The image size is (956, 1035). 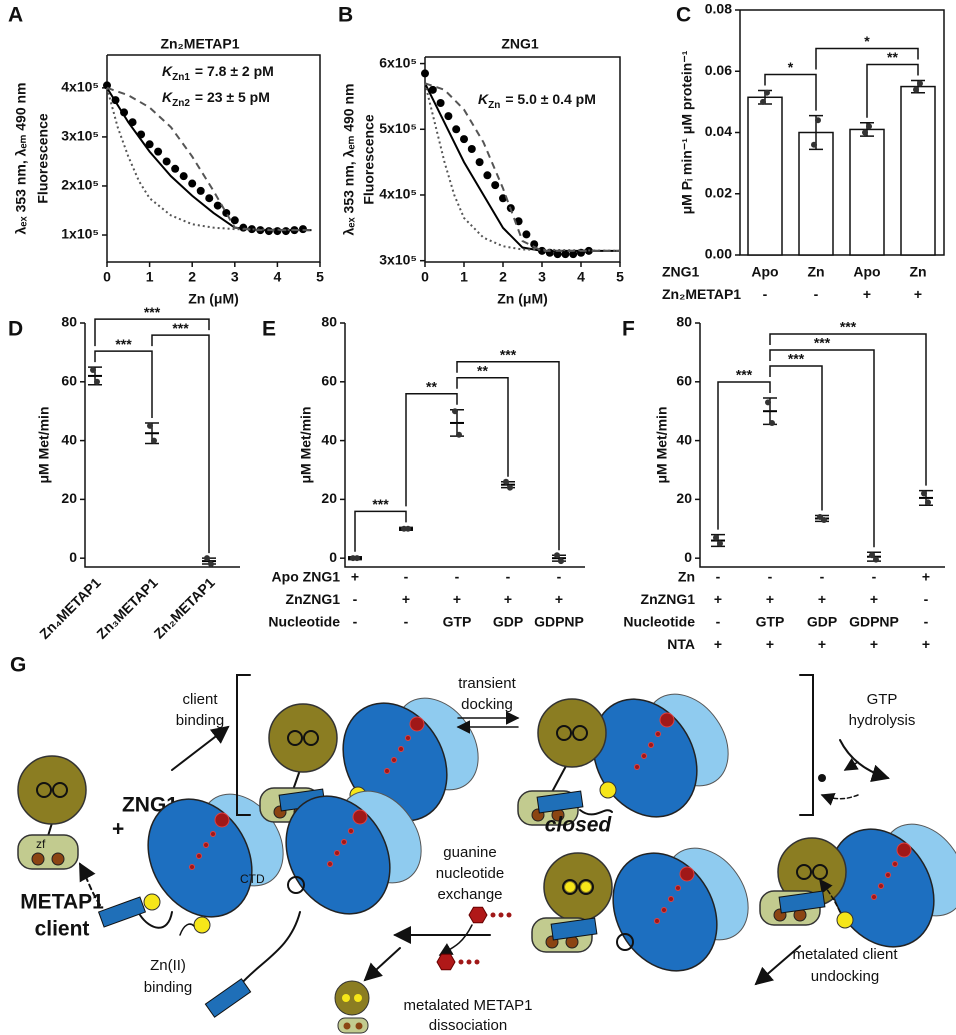 I want to click on panel-label: B, so click(x=345, y=15).